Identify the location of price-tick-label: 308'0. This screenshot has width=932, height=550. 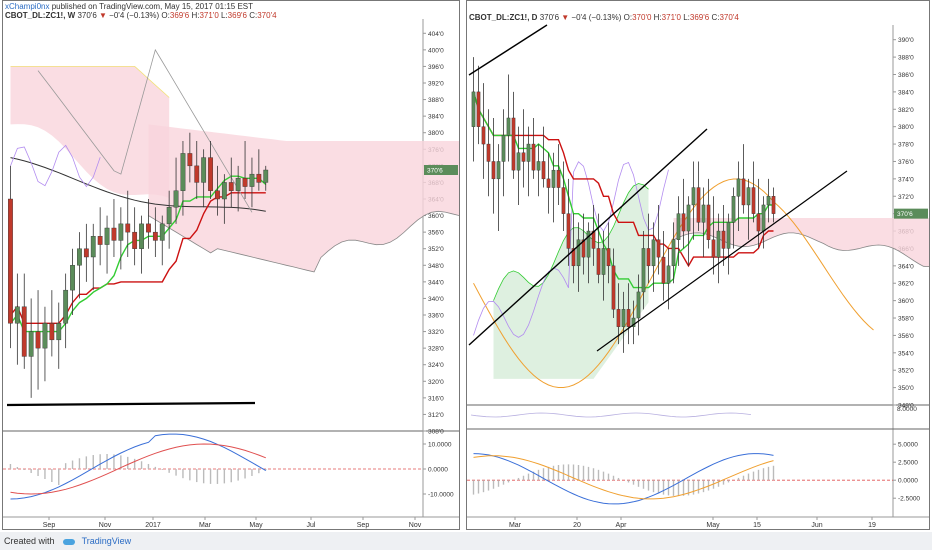
(436, 432).